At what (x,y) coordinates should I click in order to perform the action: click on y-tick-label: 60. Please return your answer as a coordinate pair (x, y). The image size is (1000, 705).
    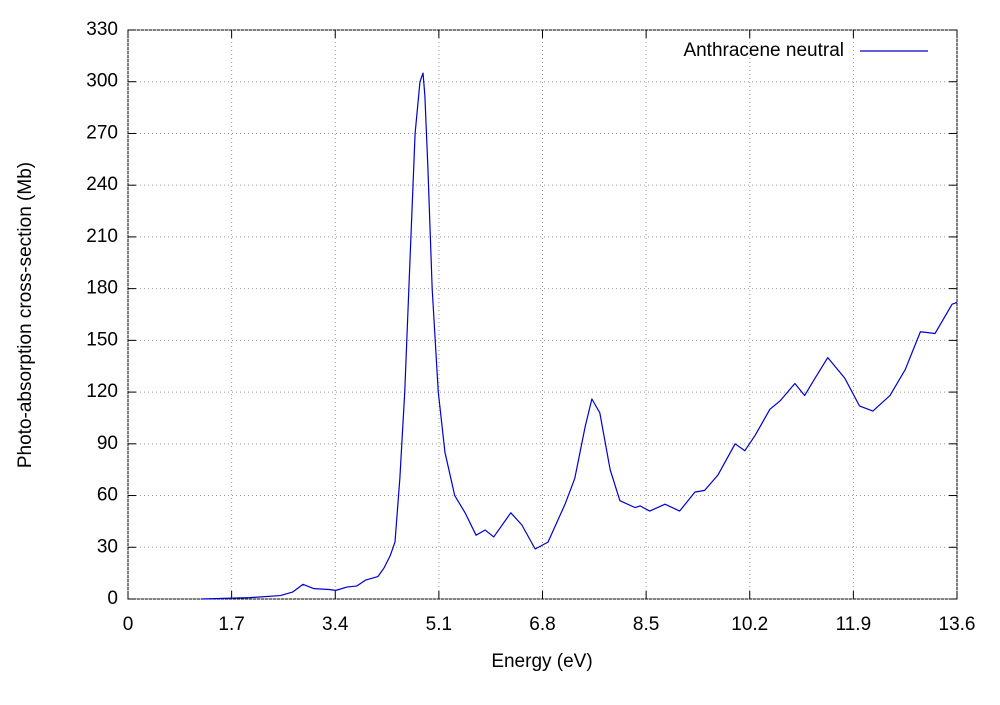
    Looking at the image, I should click on (107, 495).